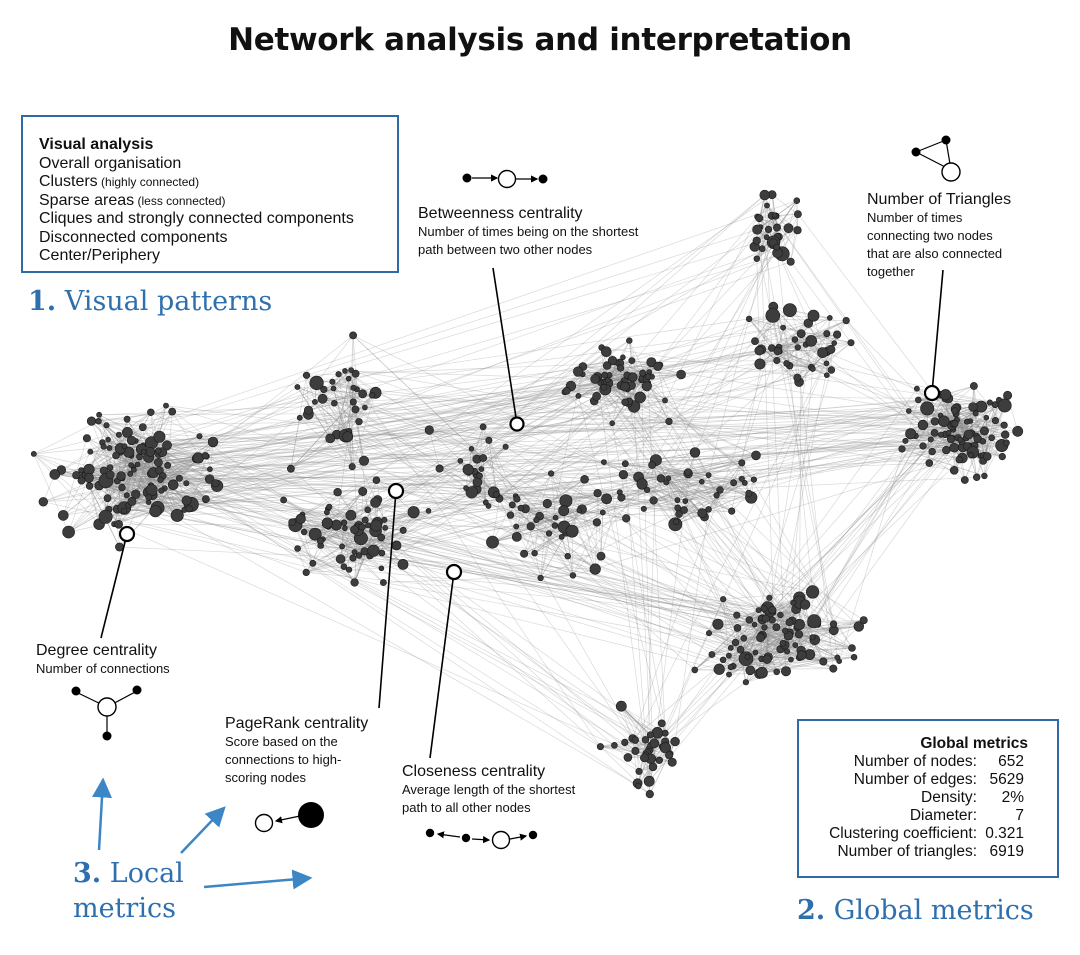 The width and height of the screenshot is (1080, 955). I want to click on visual-analysis-item: Clusters (highly connected), so click(119, 181).